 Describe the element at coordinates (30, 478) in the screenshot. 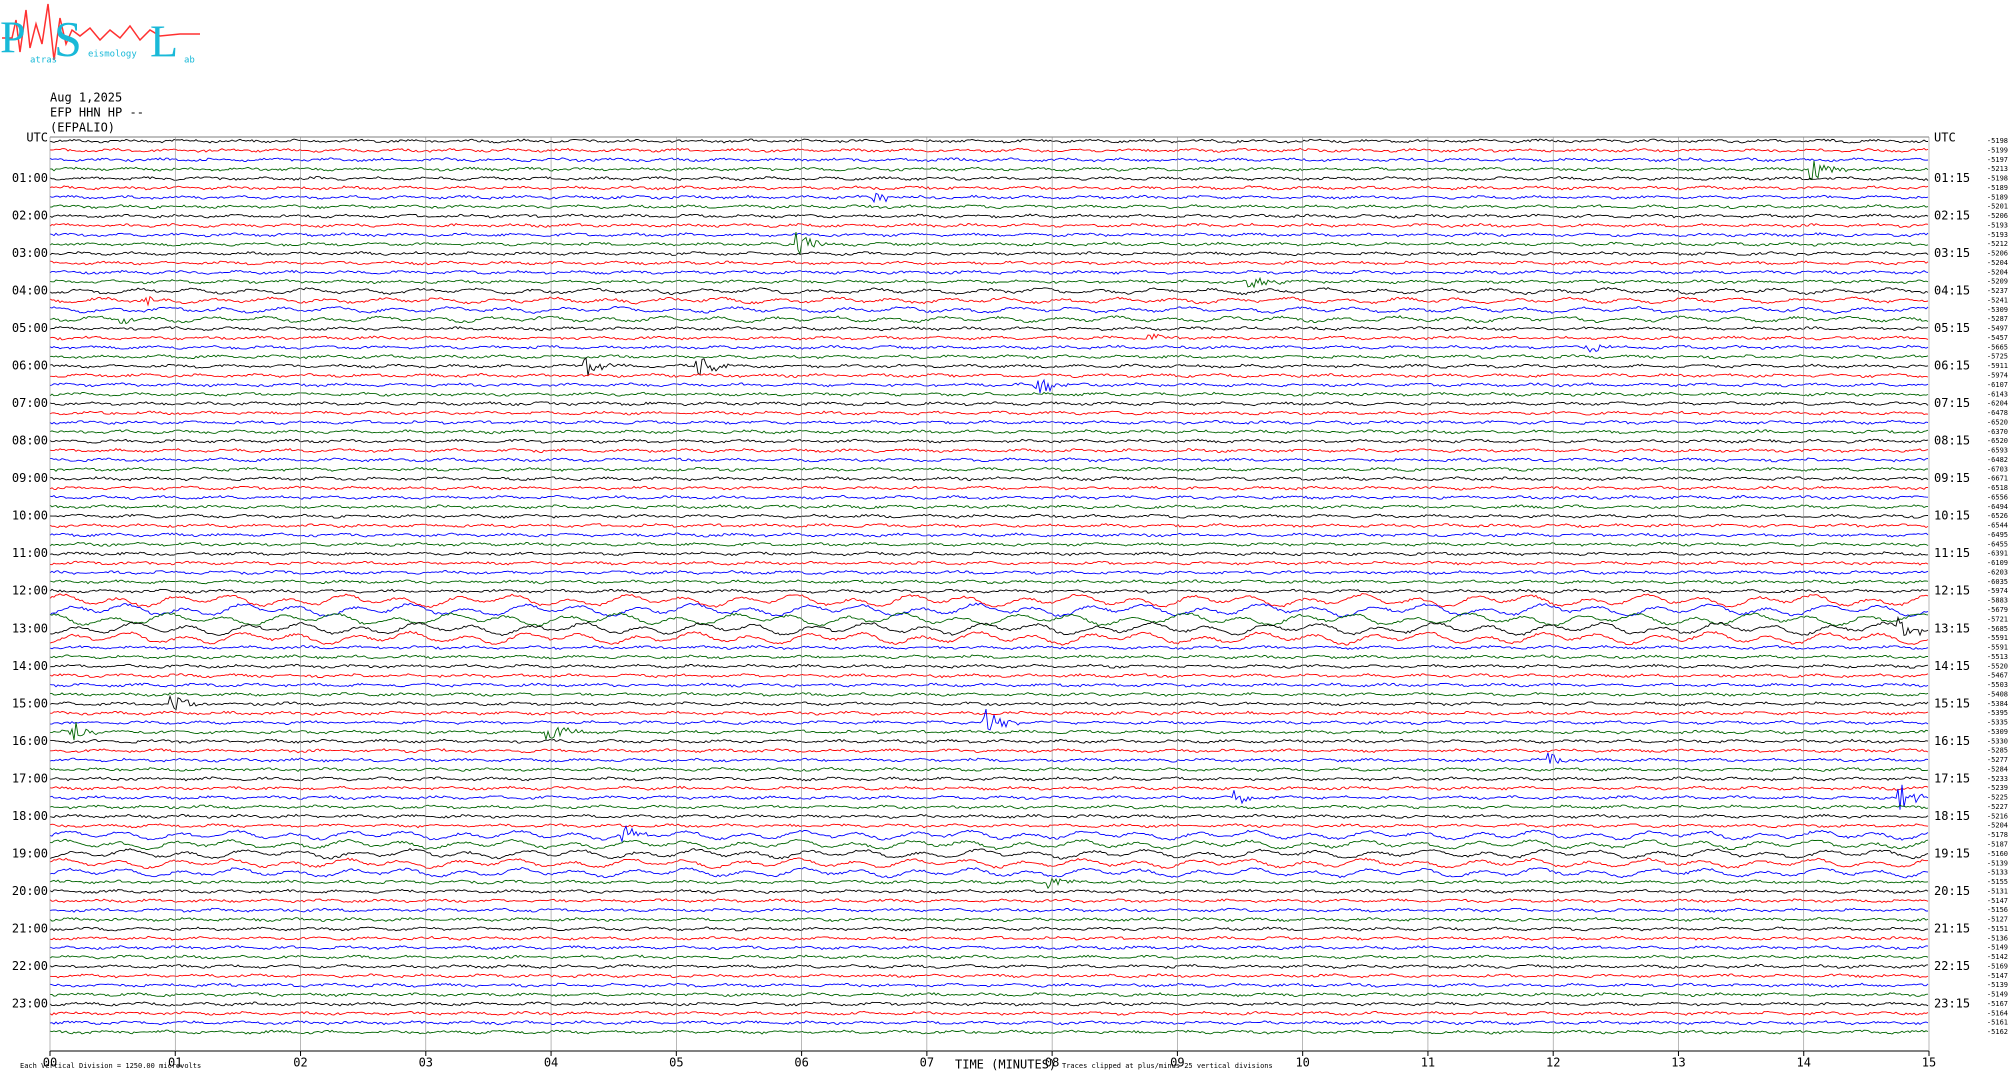

I see `left-time-label: 09:00` at that location.